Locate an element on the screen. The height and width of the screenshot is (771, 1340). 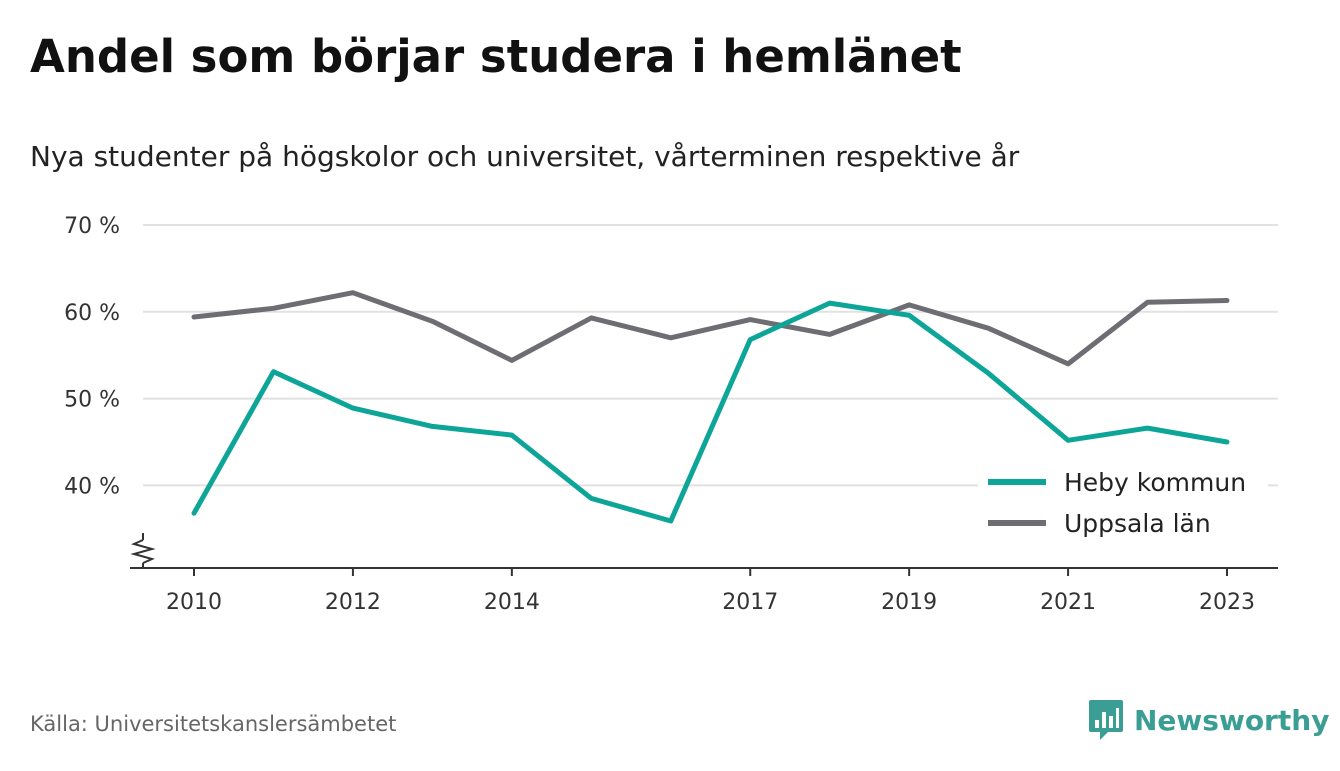
y-tick-label: 70 % is located at coordinates (92, 226).